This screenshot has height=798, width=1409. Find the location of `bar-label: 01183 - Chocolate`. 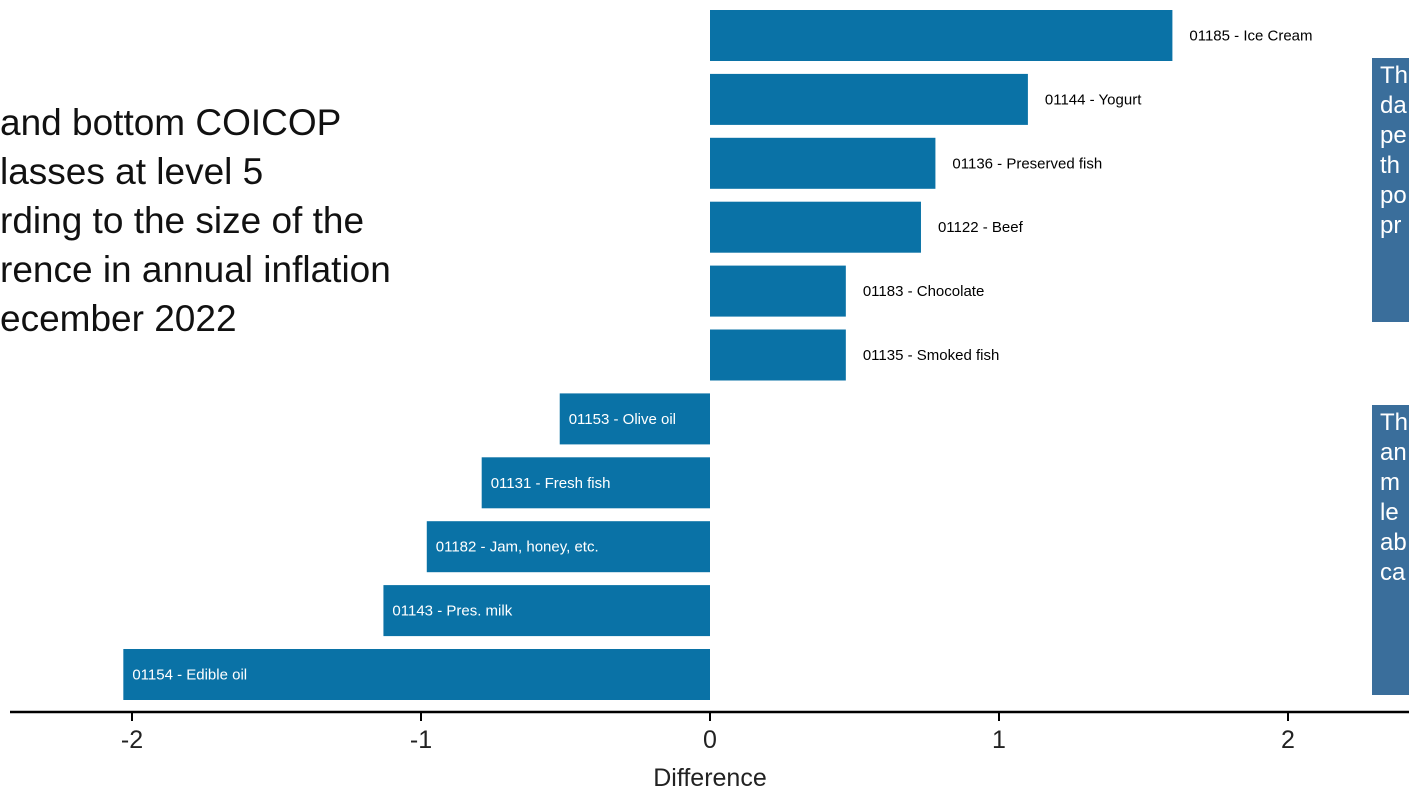

bar-label: 01183 - Chocolate is located at coordinates (923, 291).